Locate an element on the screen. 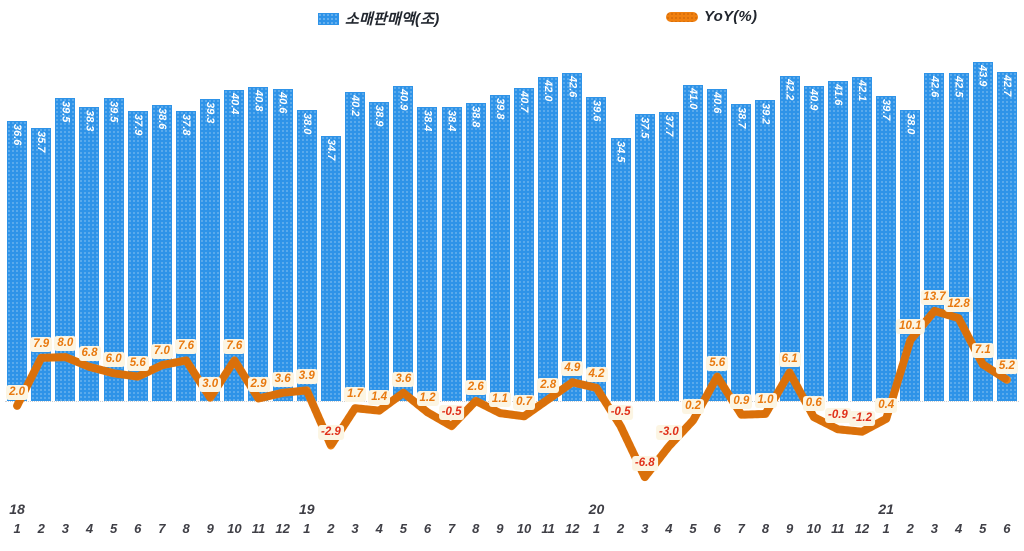 Image resolution: width=1024 pixels, height=551 pixels. retail-sales-bar: 40.2 is located at coordinates (355, 246).